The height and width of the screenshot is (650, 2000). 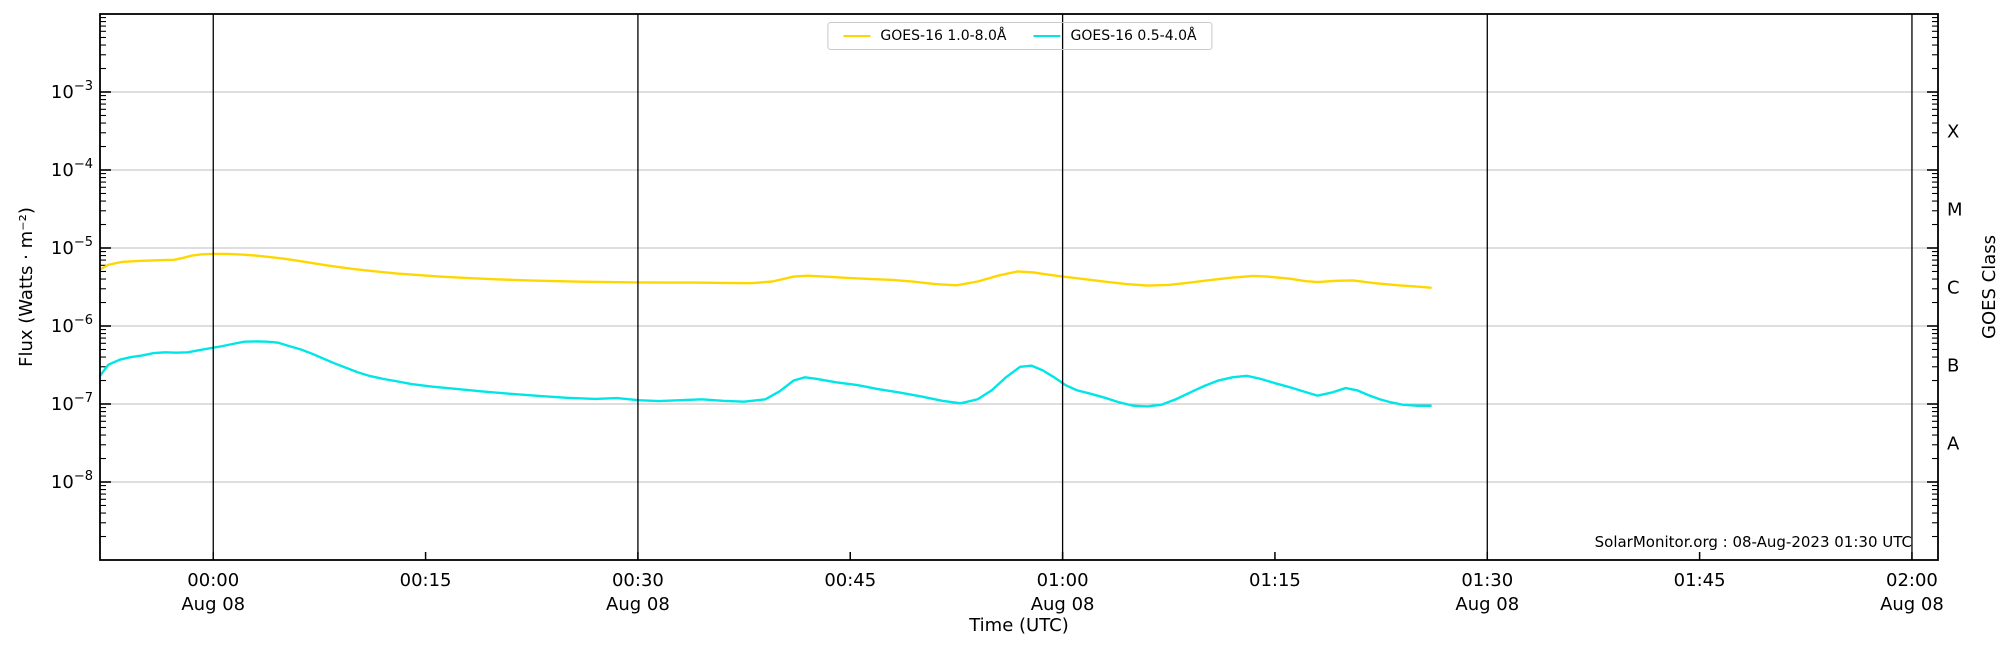 I want to click on x-tick-label: 00:15, so click(x=426, y=580).